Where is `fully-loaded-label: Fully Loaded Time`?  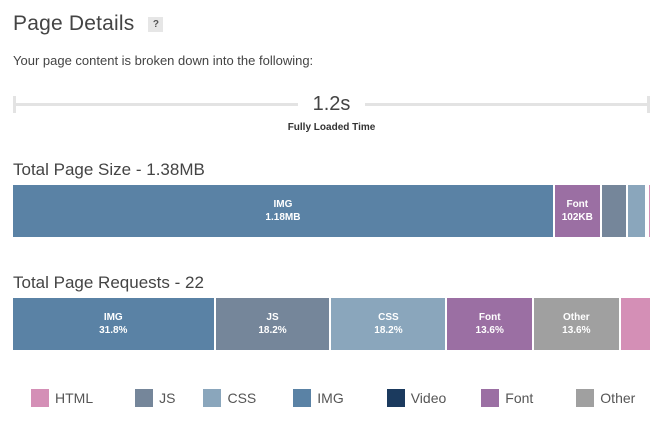 fully-loaded-label: Fully Loaded Time is located at coordinates (331, 127).